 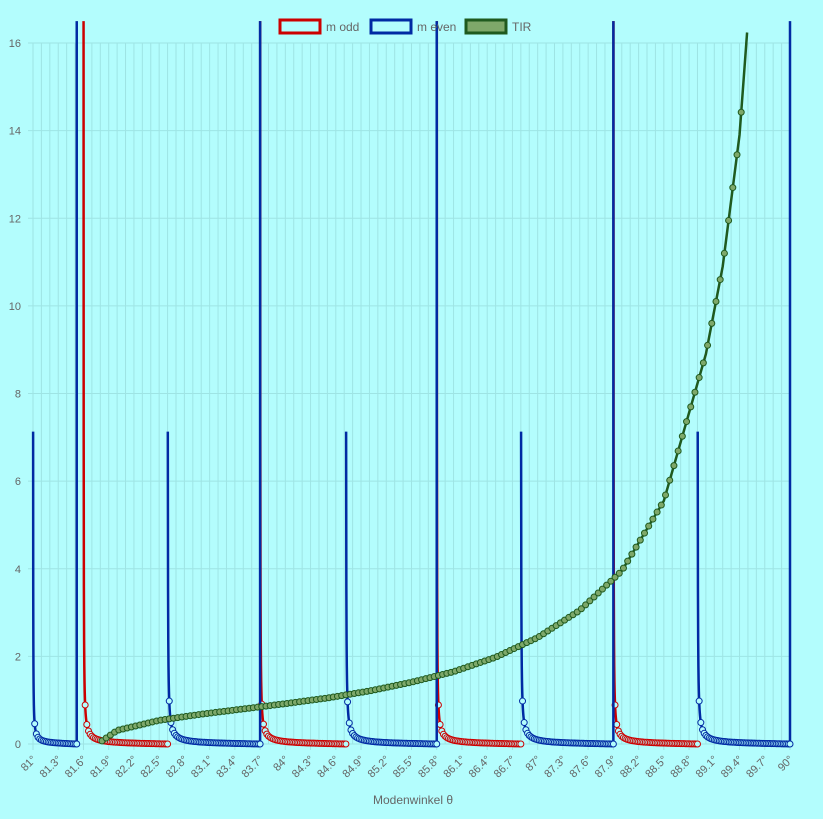 What do you see at coordinates (51, 767) in the screenshot?
I see `x-tick-label: 81.3°` at bounding box center [51, 767].